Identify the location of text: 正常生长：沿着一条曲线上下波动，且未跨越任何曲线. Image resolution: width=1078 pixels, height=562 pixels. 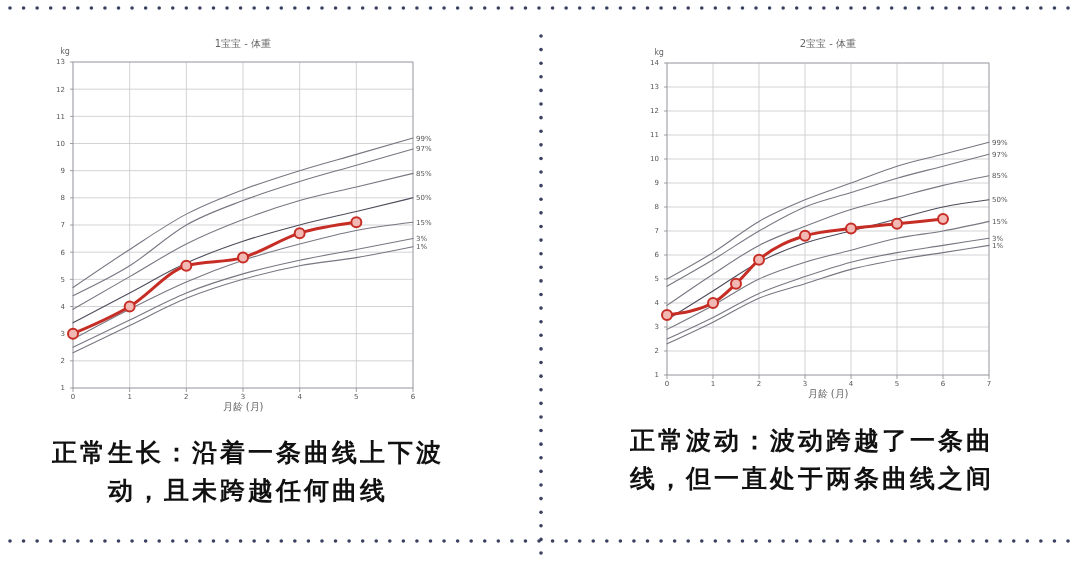
(247, 471).